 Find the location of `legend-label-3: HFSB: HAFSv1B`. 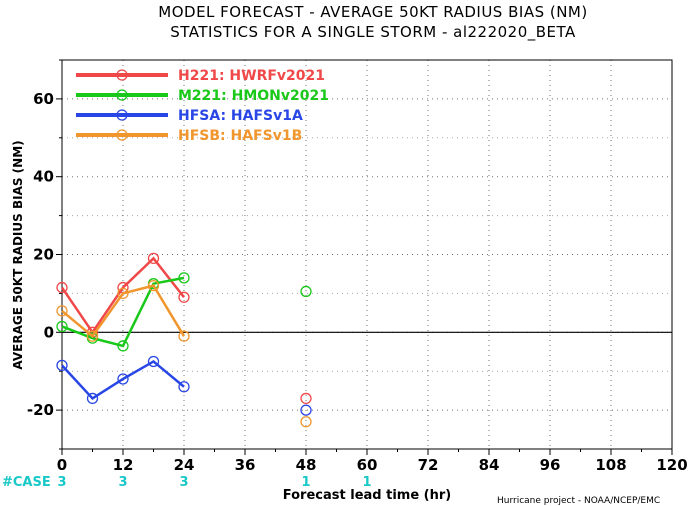

legend-label-3: HFSB: HAFSv1B is located at coordinates (240, 136).